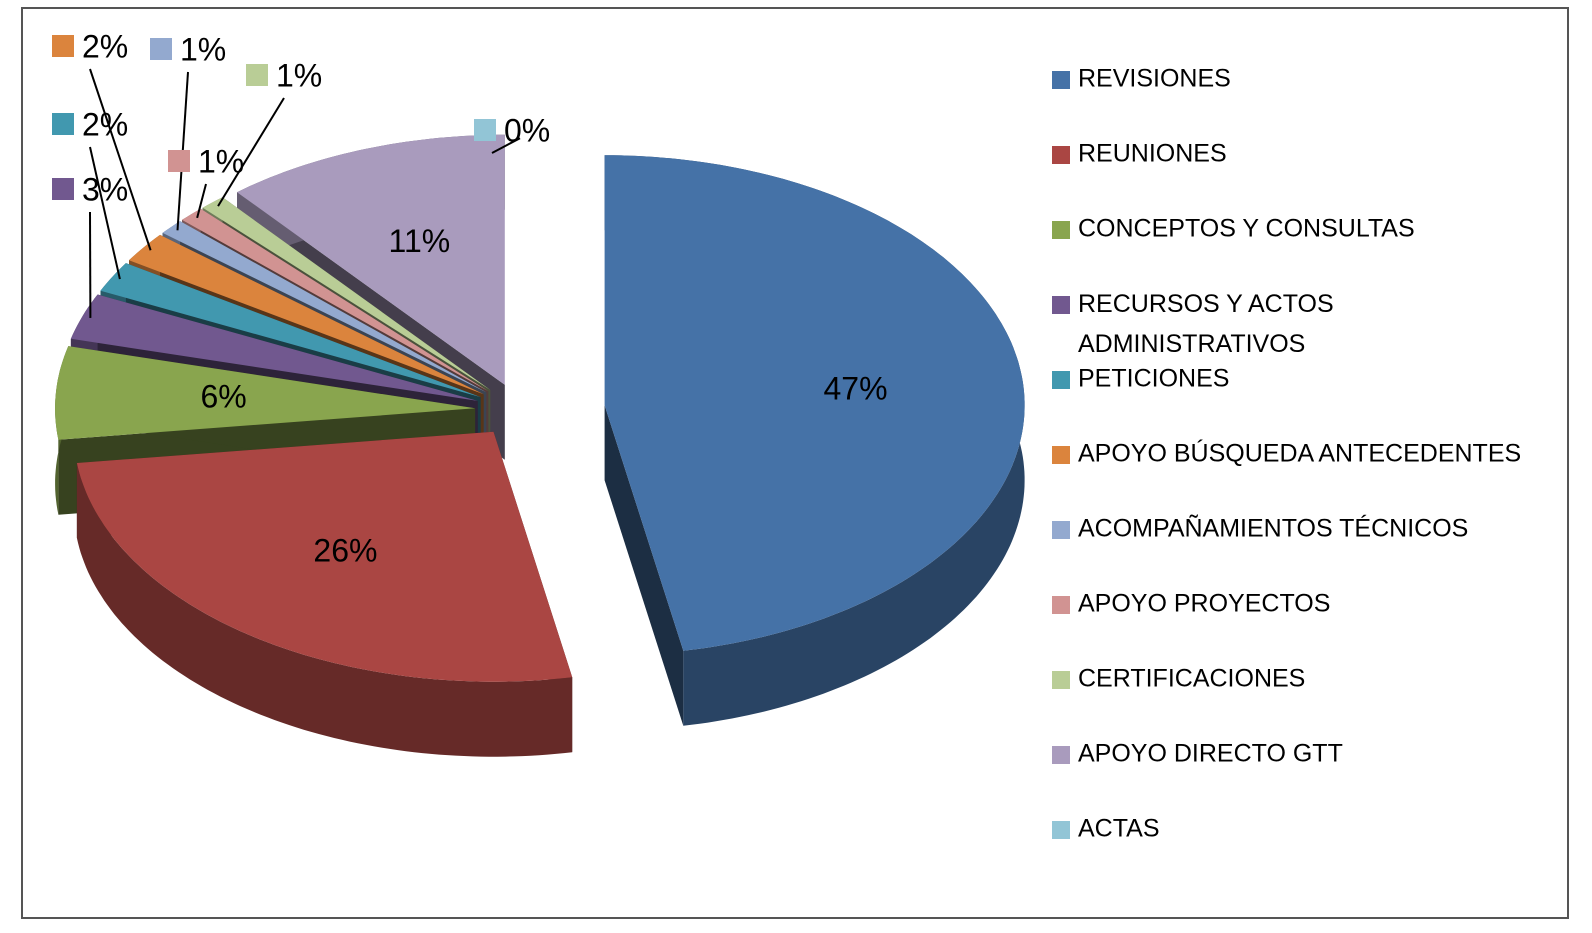 The image size is (1592, 933). What do you see at coordinates (223, 396) in the screenshot?
I see `data-label: 6%` at bounding box center [223, 396].